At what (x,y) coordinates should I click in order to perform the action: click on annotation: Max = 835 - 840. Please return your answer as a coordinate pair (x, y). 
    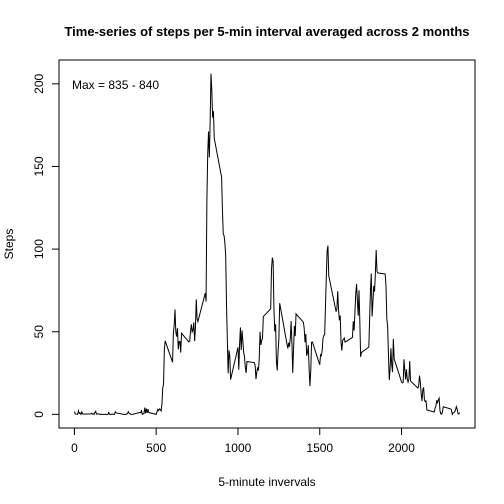
    Looking at the image, I should click on (115, 85).